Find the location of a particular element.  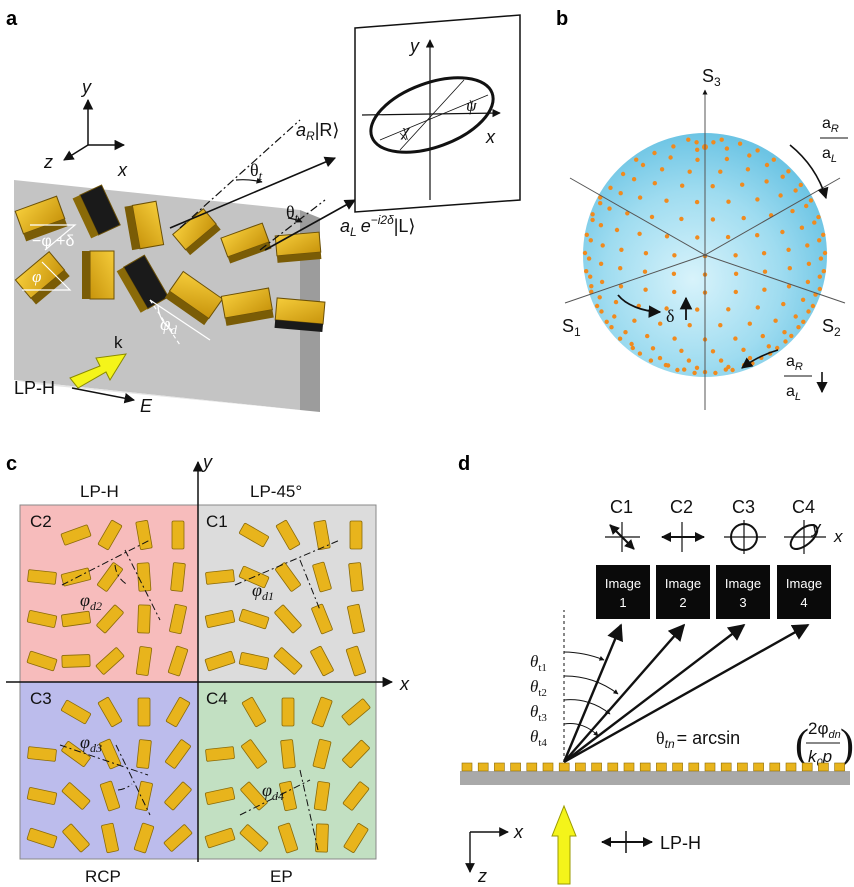

theta-t-lower: θt is located at coordinates (292, 213).